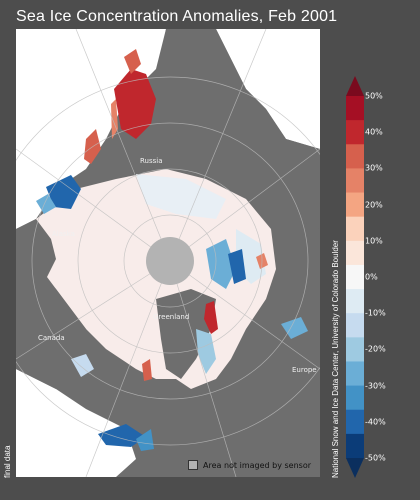  I want to click on label-russia: Russia, so click(151, 161).